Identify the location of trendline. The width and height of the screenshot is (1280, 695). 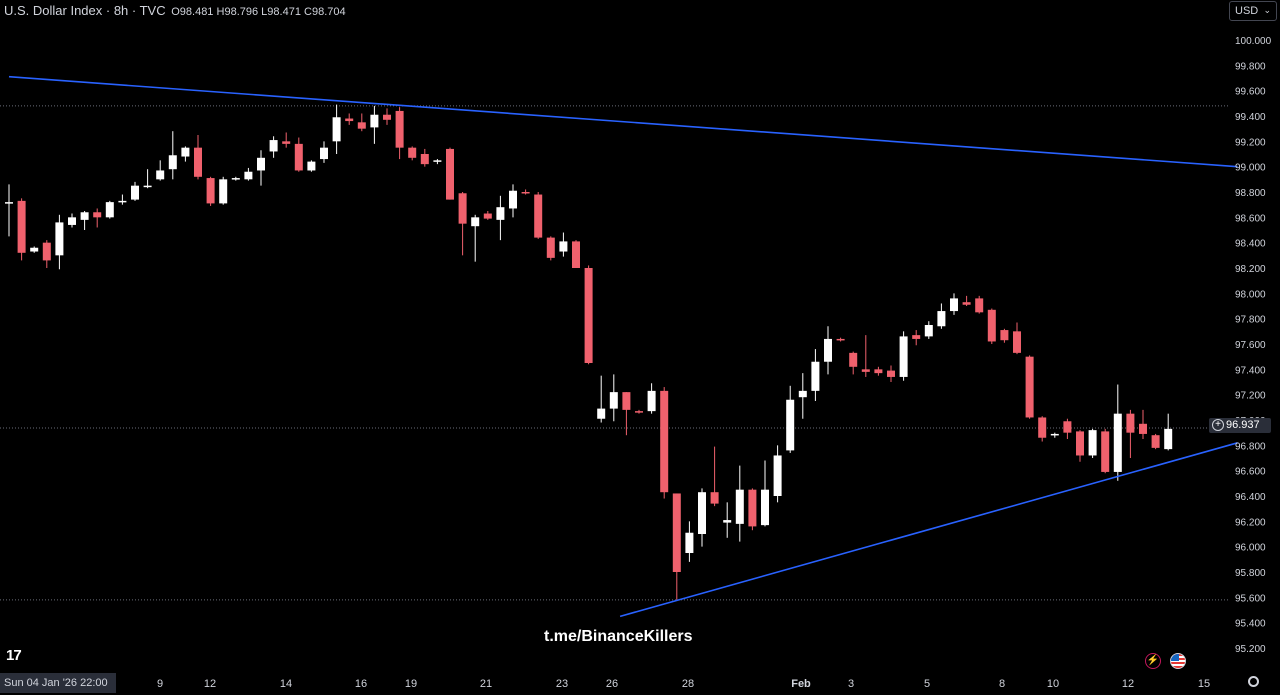
(928, 530).